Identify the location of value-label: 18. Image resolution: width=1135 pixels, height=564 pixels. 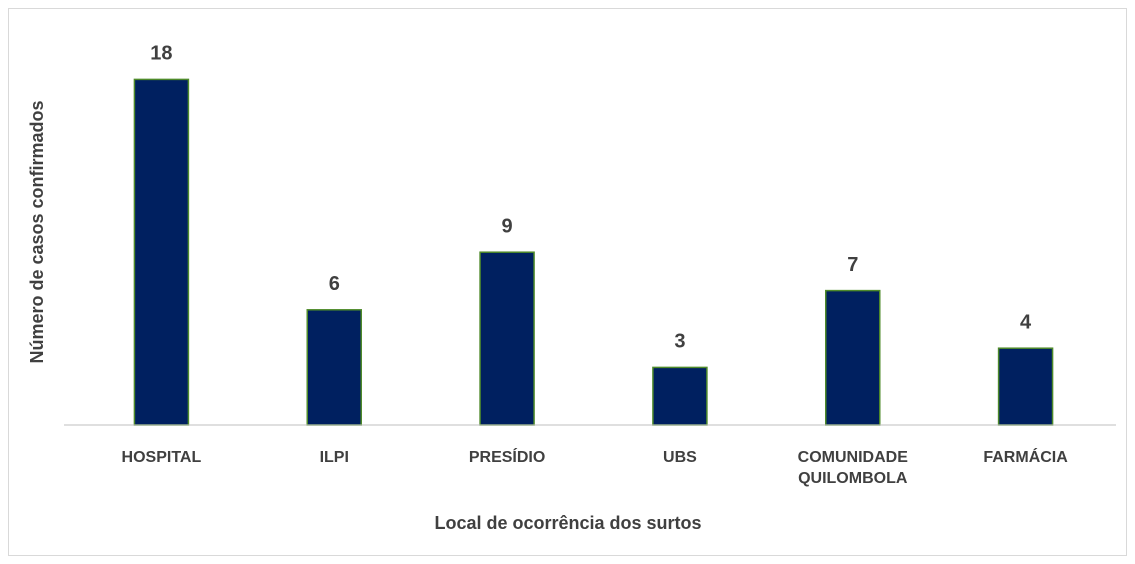
(161, 54).